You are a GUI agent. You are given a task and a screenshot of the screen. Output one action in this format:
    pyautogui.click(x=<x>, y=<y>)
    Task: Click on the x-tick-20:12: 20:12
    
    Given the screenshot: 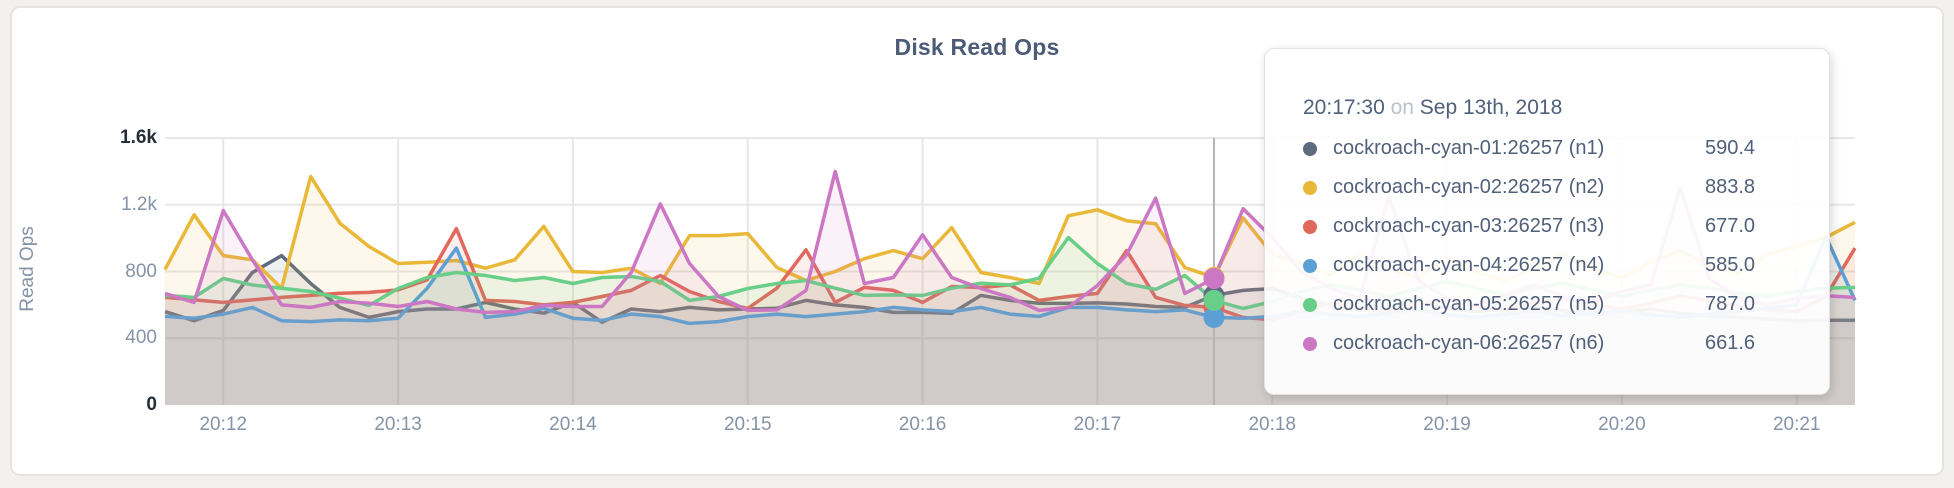 What is the action you would take?
    pyautogui.click(x=223, y=424)
    